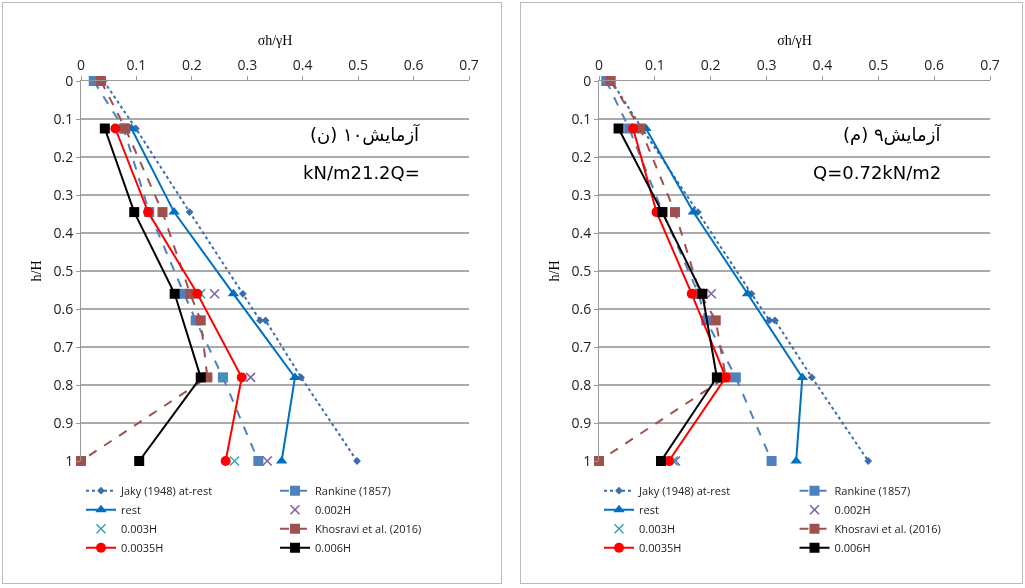  I want to click on annotation: (ن) آزمایش۱۰, so click(365, 134).